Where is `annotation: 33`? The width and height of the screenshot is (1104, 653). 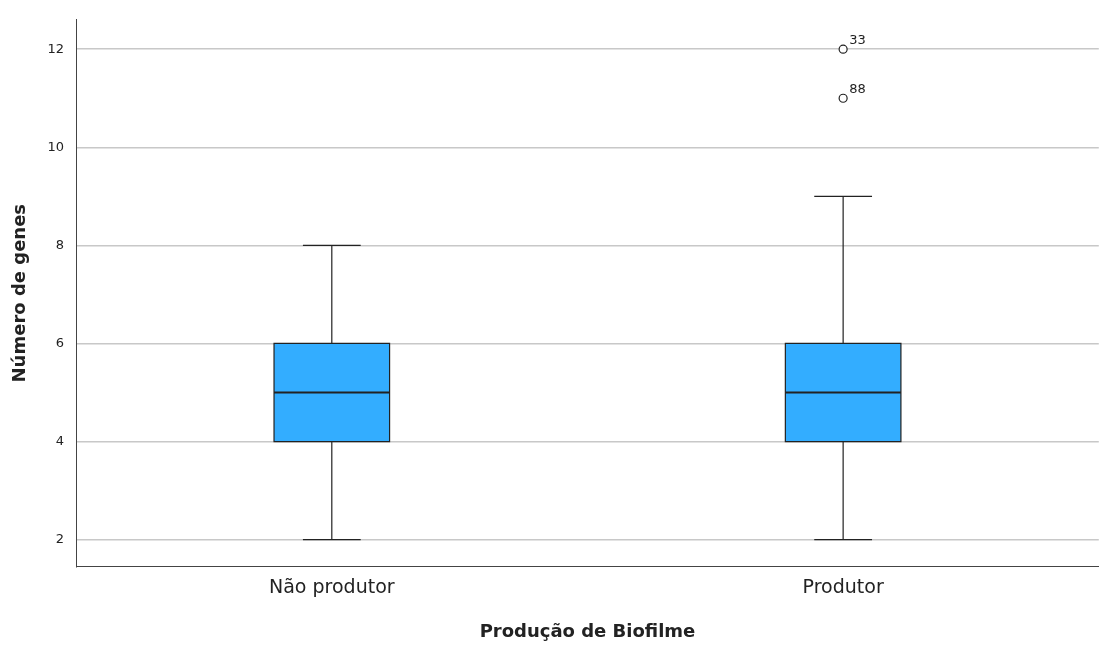 annotation: 33 is located at coordinates (857, 40).